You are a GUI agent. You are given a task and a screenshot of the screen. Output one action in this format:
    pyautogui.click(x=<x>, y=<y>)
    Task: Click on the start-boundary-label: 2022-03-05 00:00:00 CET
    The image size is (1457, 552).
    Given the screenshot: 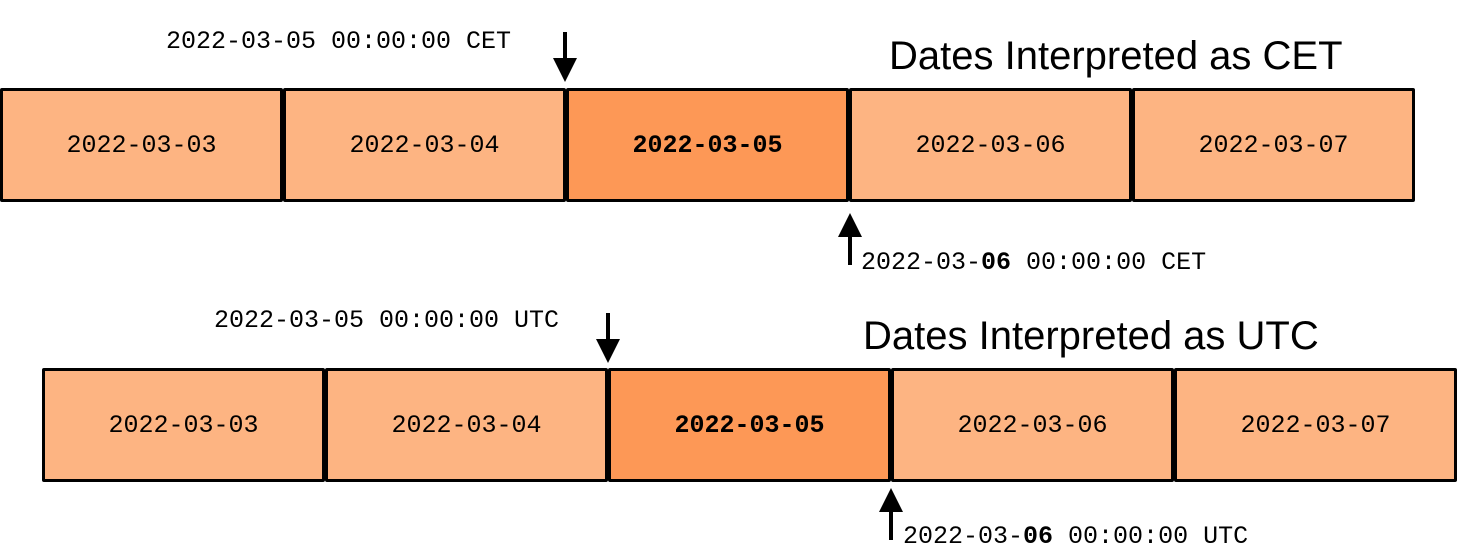 What is the action you would take?
    pyautogui.click(x=339, y=41)
    